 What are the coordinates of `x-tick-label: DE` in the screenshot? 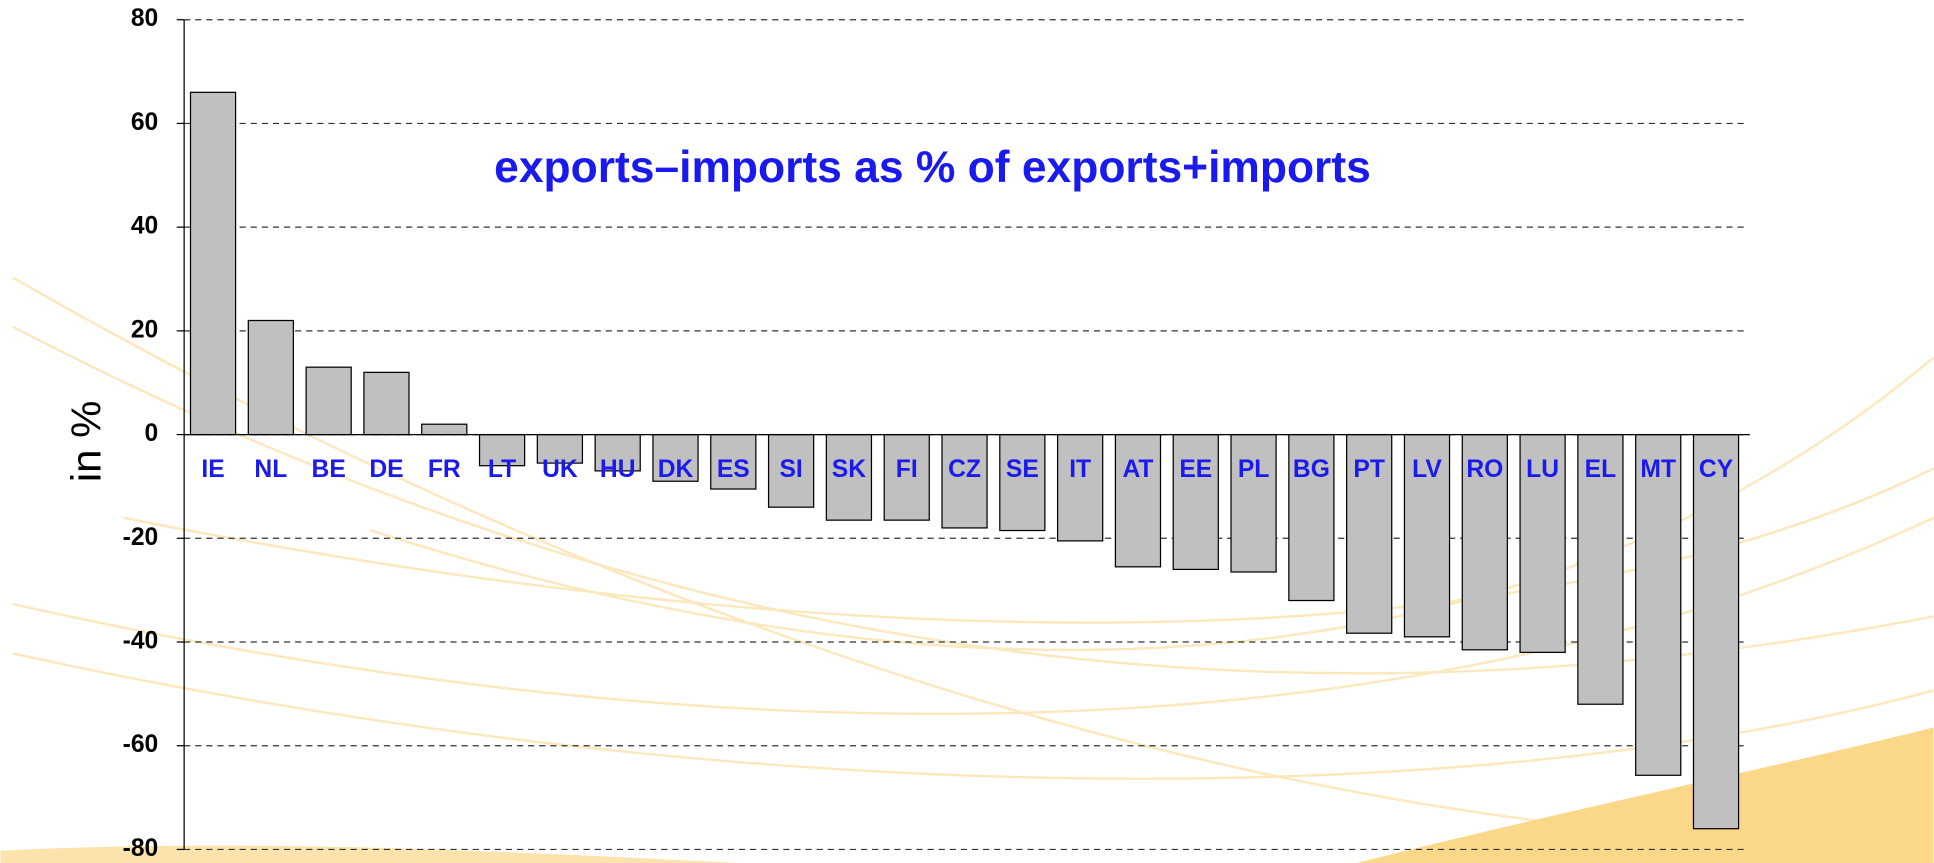 It's located at (386, 469).